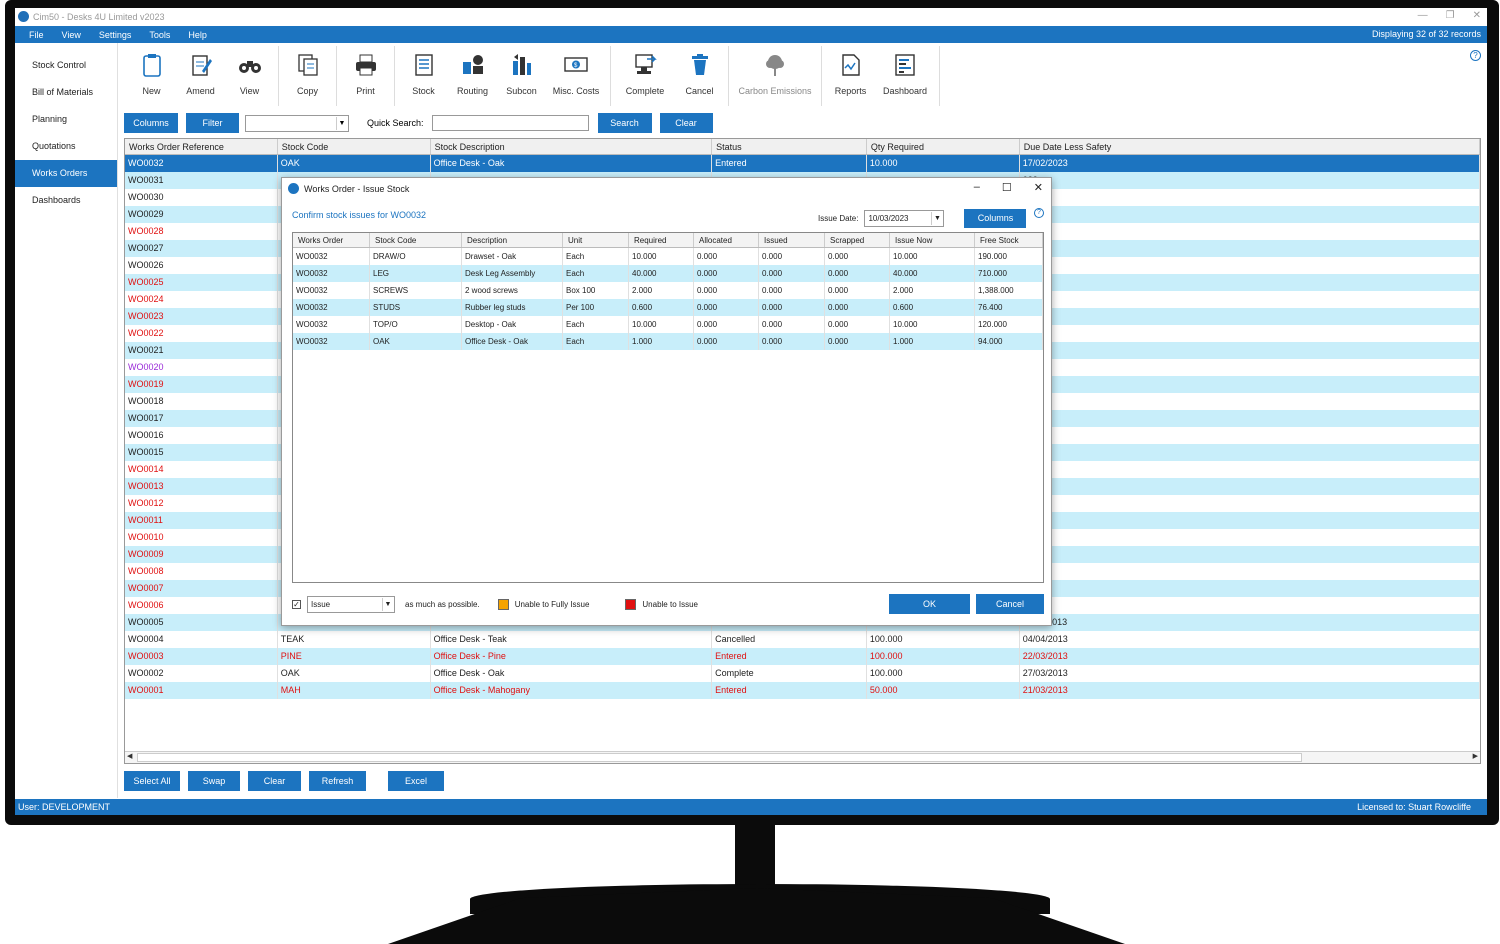 The image size is (1500, 944). Describe the element at coordinates (1450, 15) in the screenshot. I see `restore-icon: ❐` at that location.